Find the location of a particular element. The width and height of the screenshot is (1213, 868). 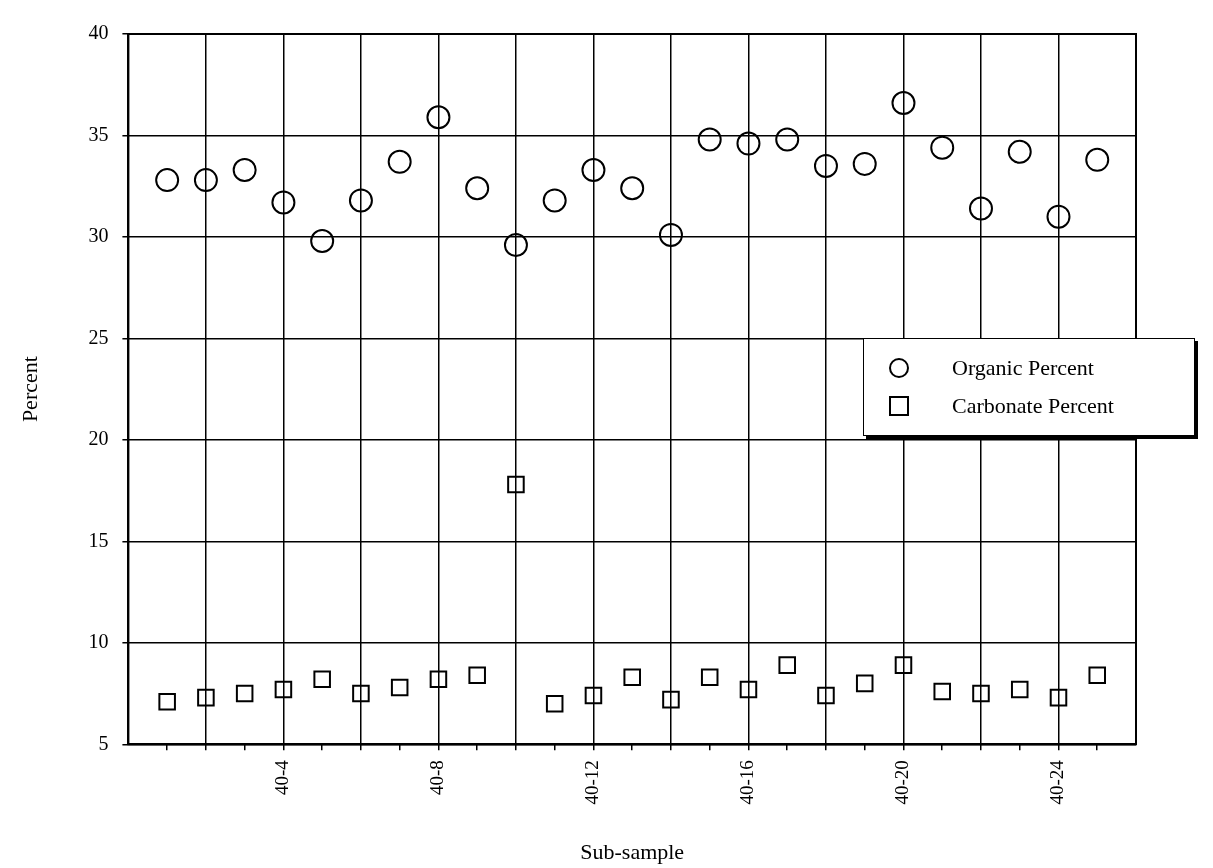

x-tick-label: 40-20 is located at coordinates (902, 782).